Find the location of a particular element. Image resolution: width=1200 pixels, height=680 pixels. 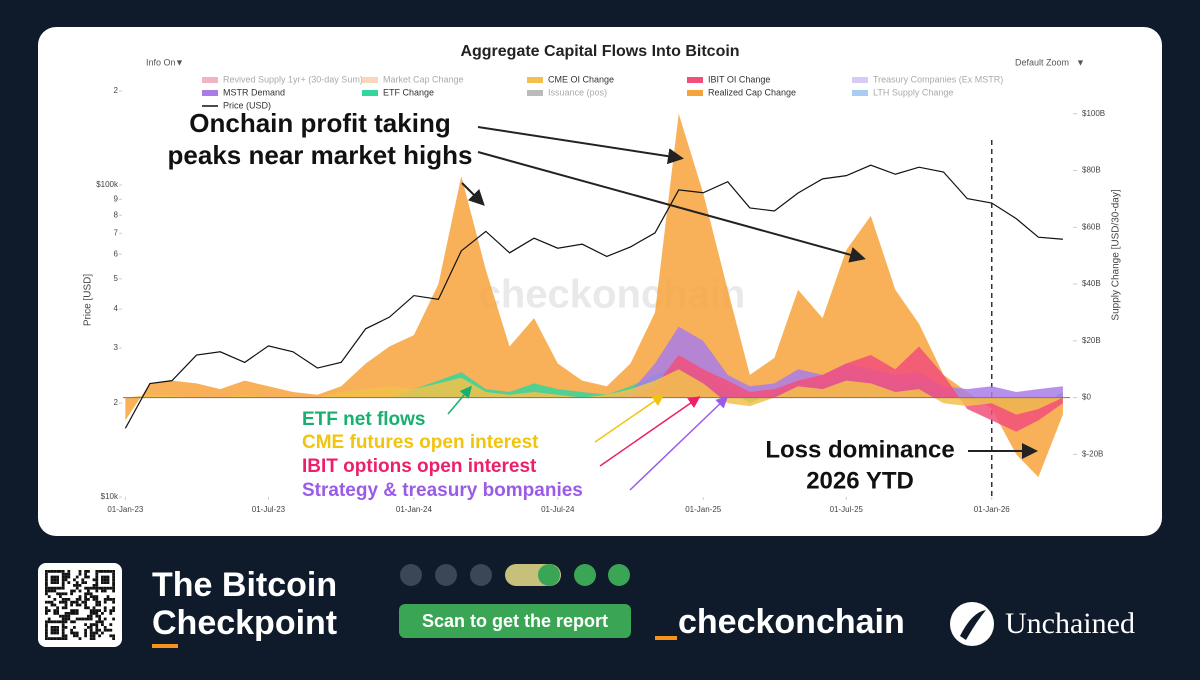

accent is located at coordinates (165, 646).